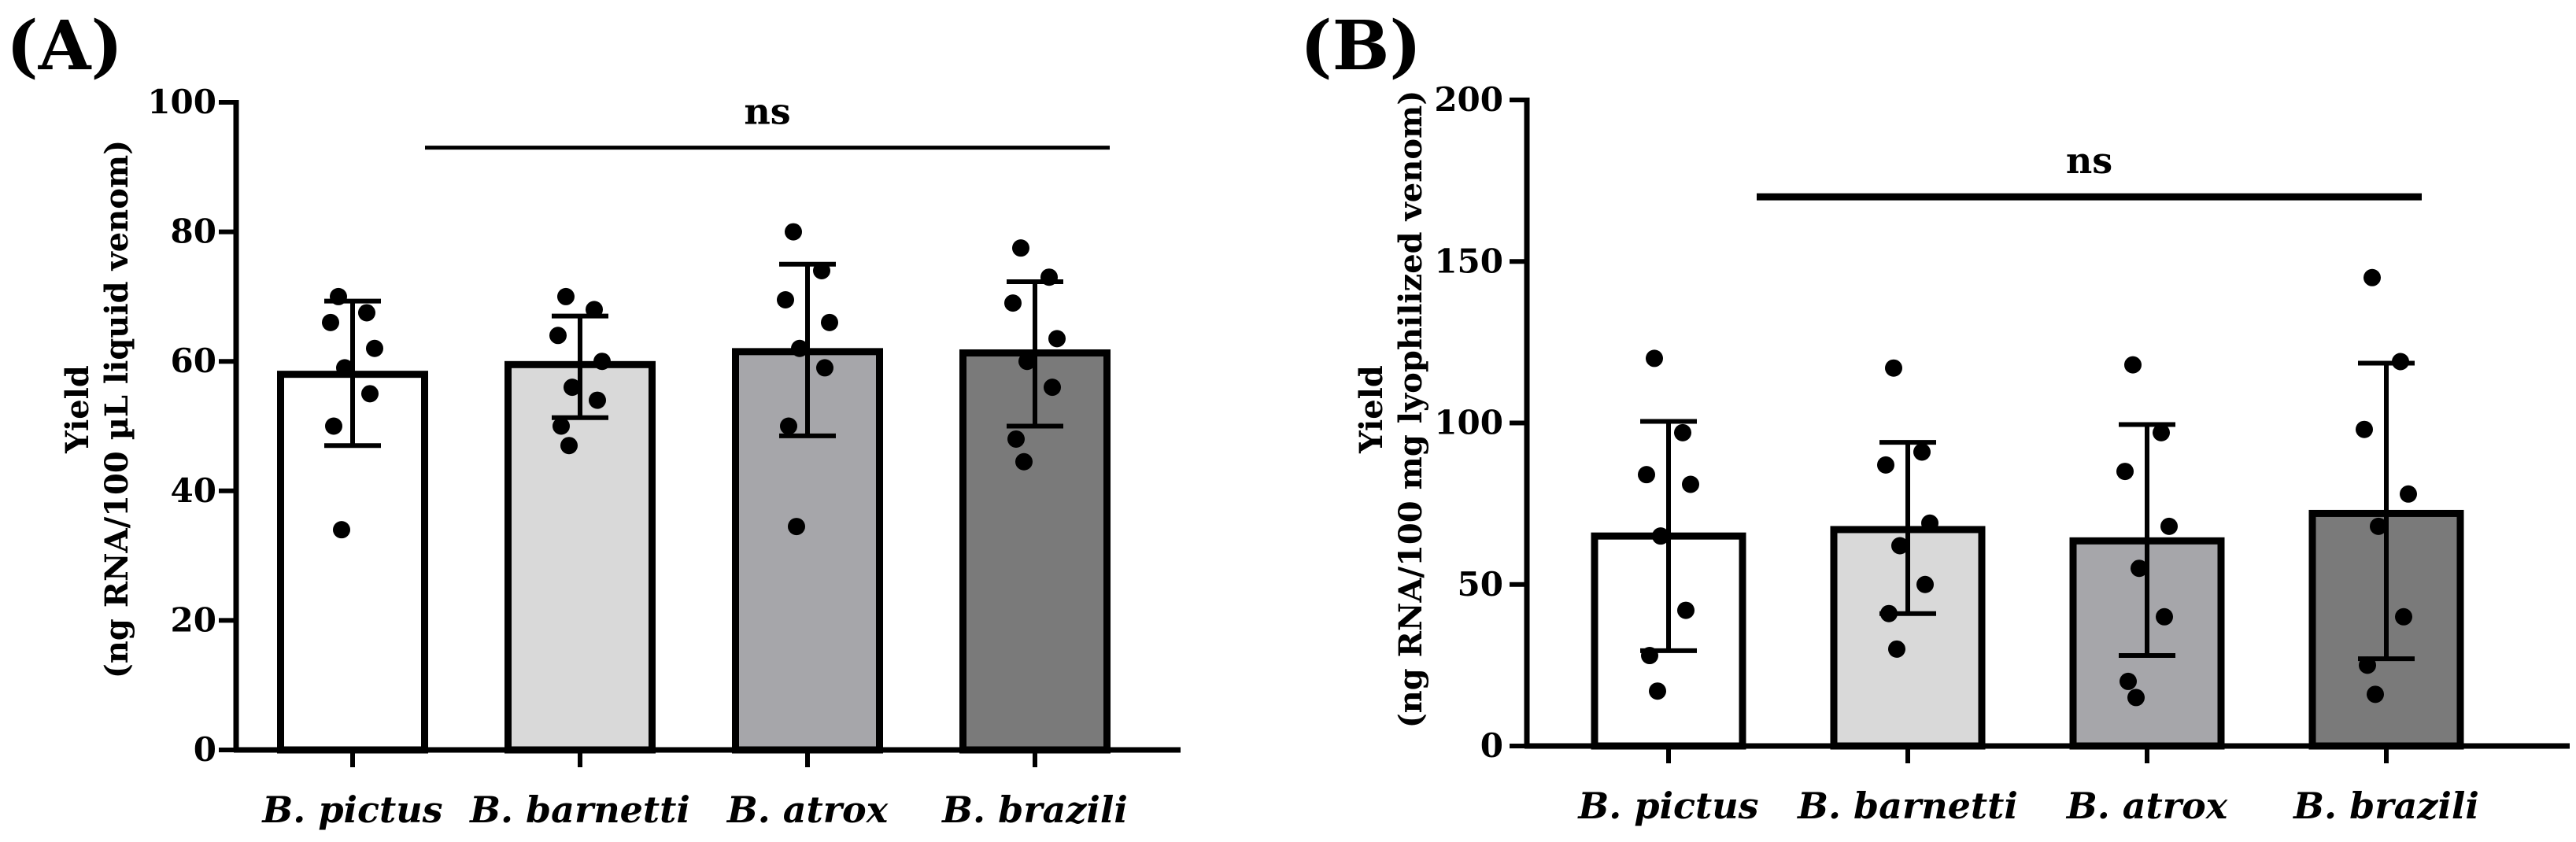 The height and width of the screenshot is (842, 2576). I want to click on panel-a-significance-label: ns, so click(767, 111).